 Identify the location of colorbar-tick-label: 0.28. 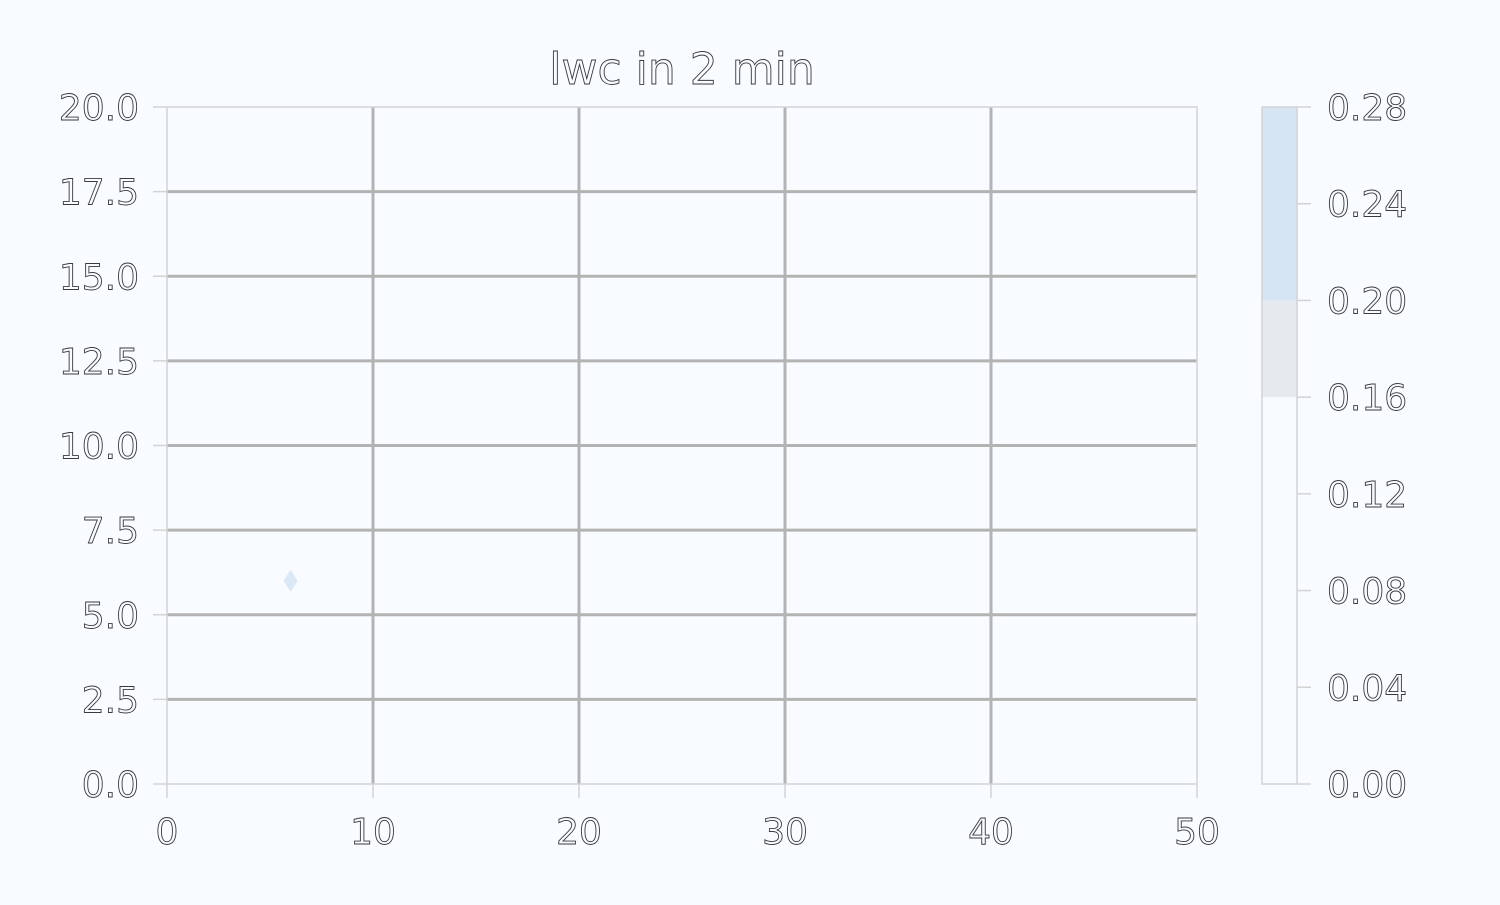
(1367, 108).